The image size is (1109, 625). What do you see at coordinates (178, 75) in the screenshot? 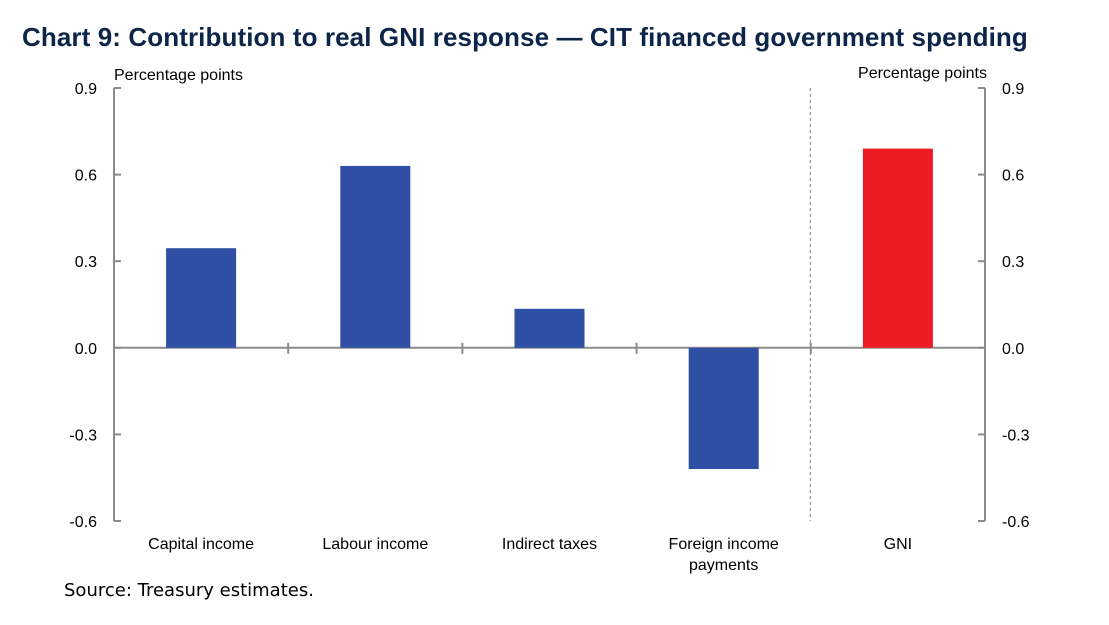
I see `left-axis-unit-label: Percentage points` at bounding box center [178, 75].